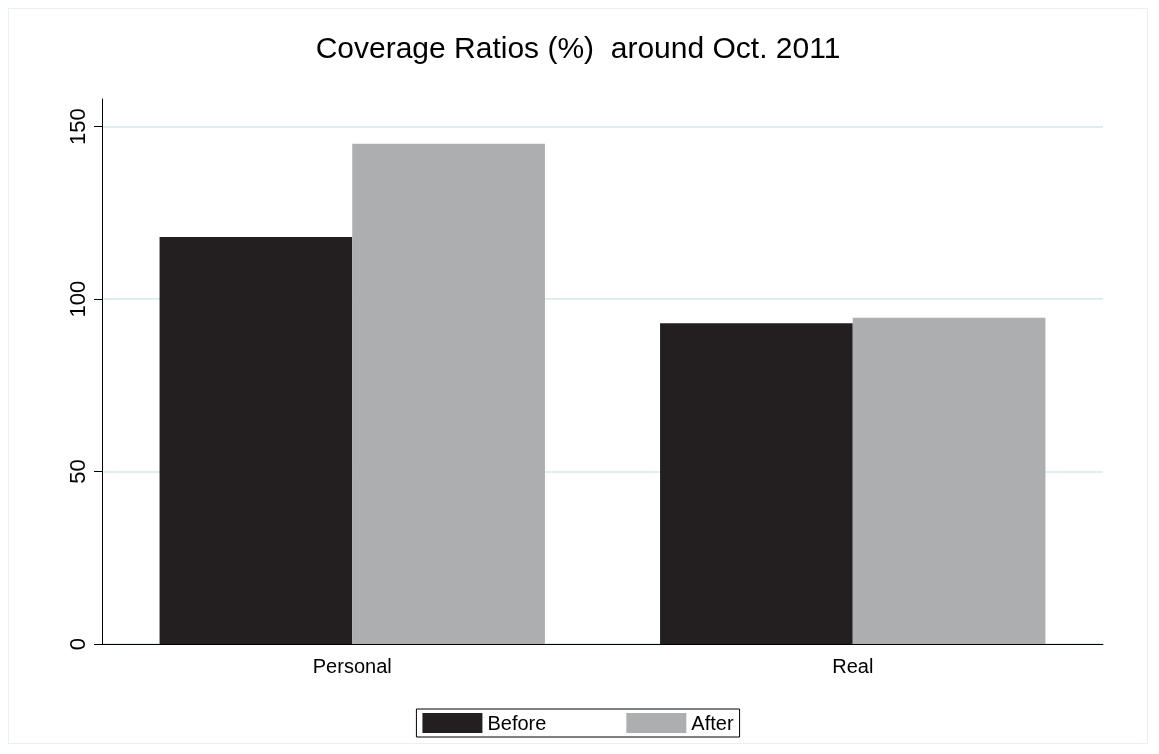 The image size is (1159, 754). What do you see at coordinates (352, 666) in the screenshot?
I see `x-tick-label: Personal` at bounding box center [352, 666].